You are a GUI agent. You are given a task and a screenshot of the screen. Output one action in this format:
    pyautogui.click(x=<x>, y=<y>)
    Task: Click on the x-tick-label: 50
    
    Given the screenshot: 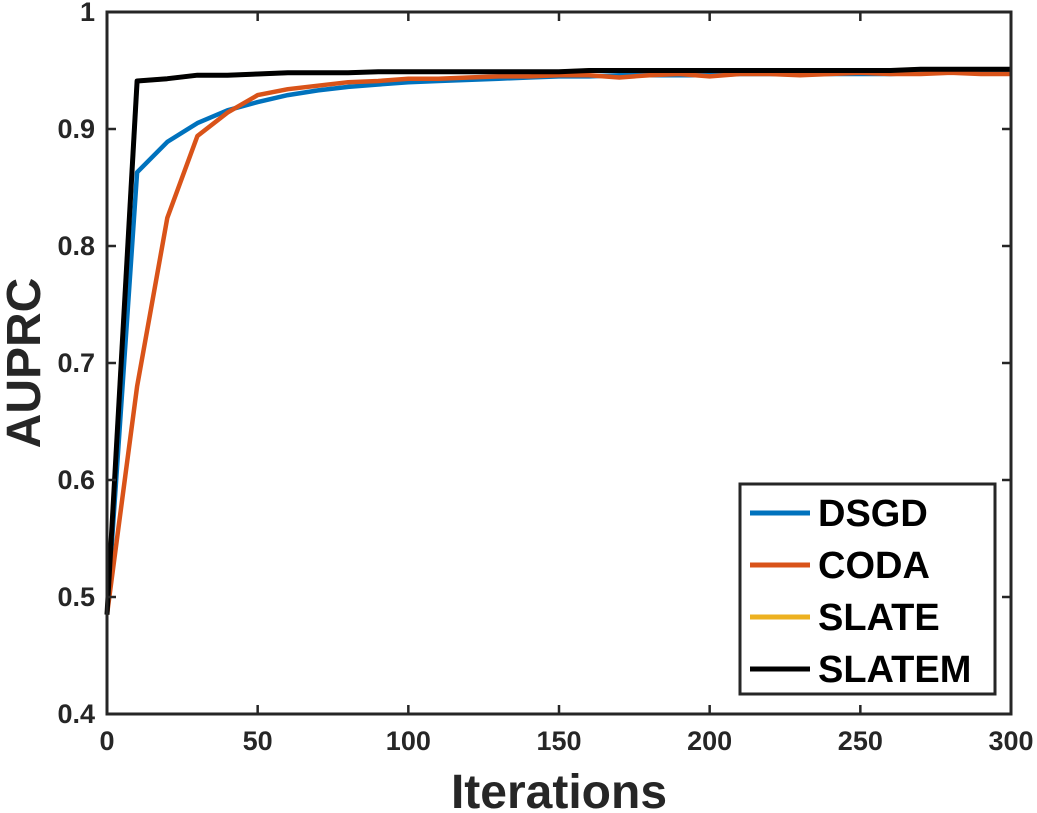 What is the action you would take?
    pyautogui.click(x=258, y=741)
    